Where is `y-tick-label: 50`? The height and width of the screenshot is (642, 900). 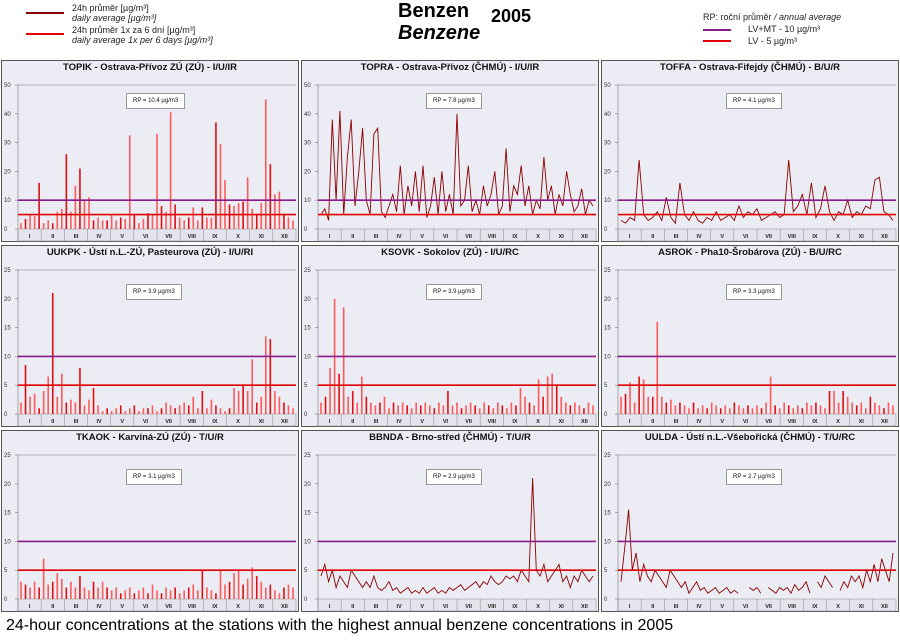
y-tick-label: 50 is located at coordinates (7, 86).